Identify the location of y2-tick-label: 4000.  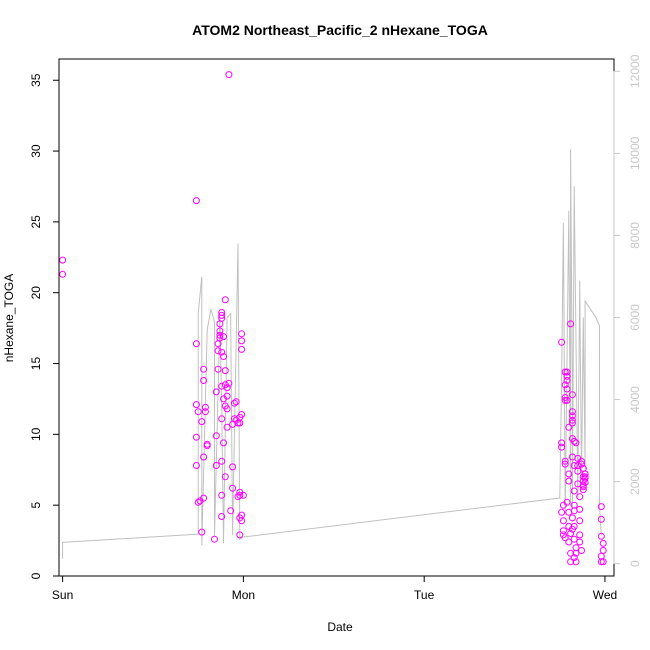
(635, 399).